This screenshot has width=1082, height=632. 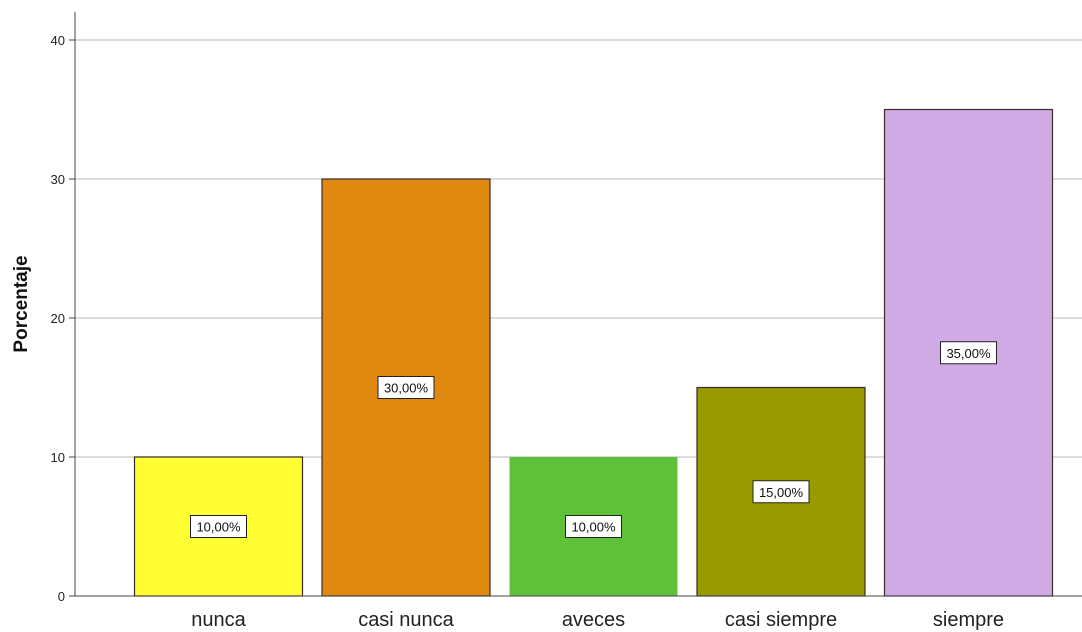 I want to click on y-axis-ticks: 0 10 20 30 40, so click(x=63, y=318).